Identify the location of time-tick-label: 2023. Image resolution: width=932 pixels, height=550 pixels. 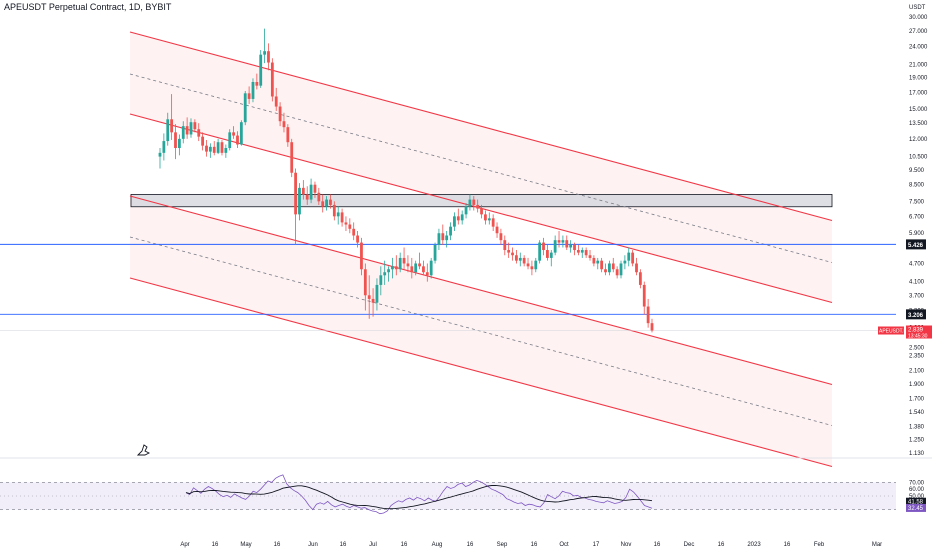
(754, 545).